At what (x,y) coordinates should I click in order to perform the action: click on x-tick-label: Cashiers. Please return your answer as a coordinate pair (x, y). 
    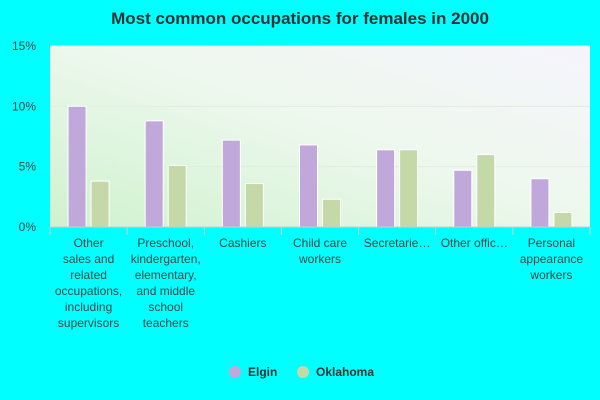
    Looking at the image, I should click on (242, 243).